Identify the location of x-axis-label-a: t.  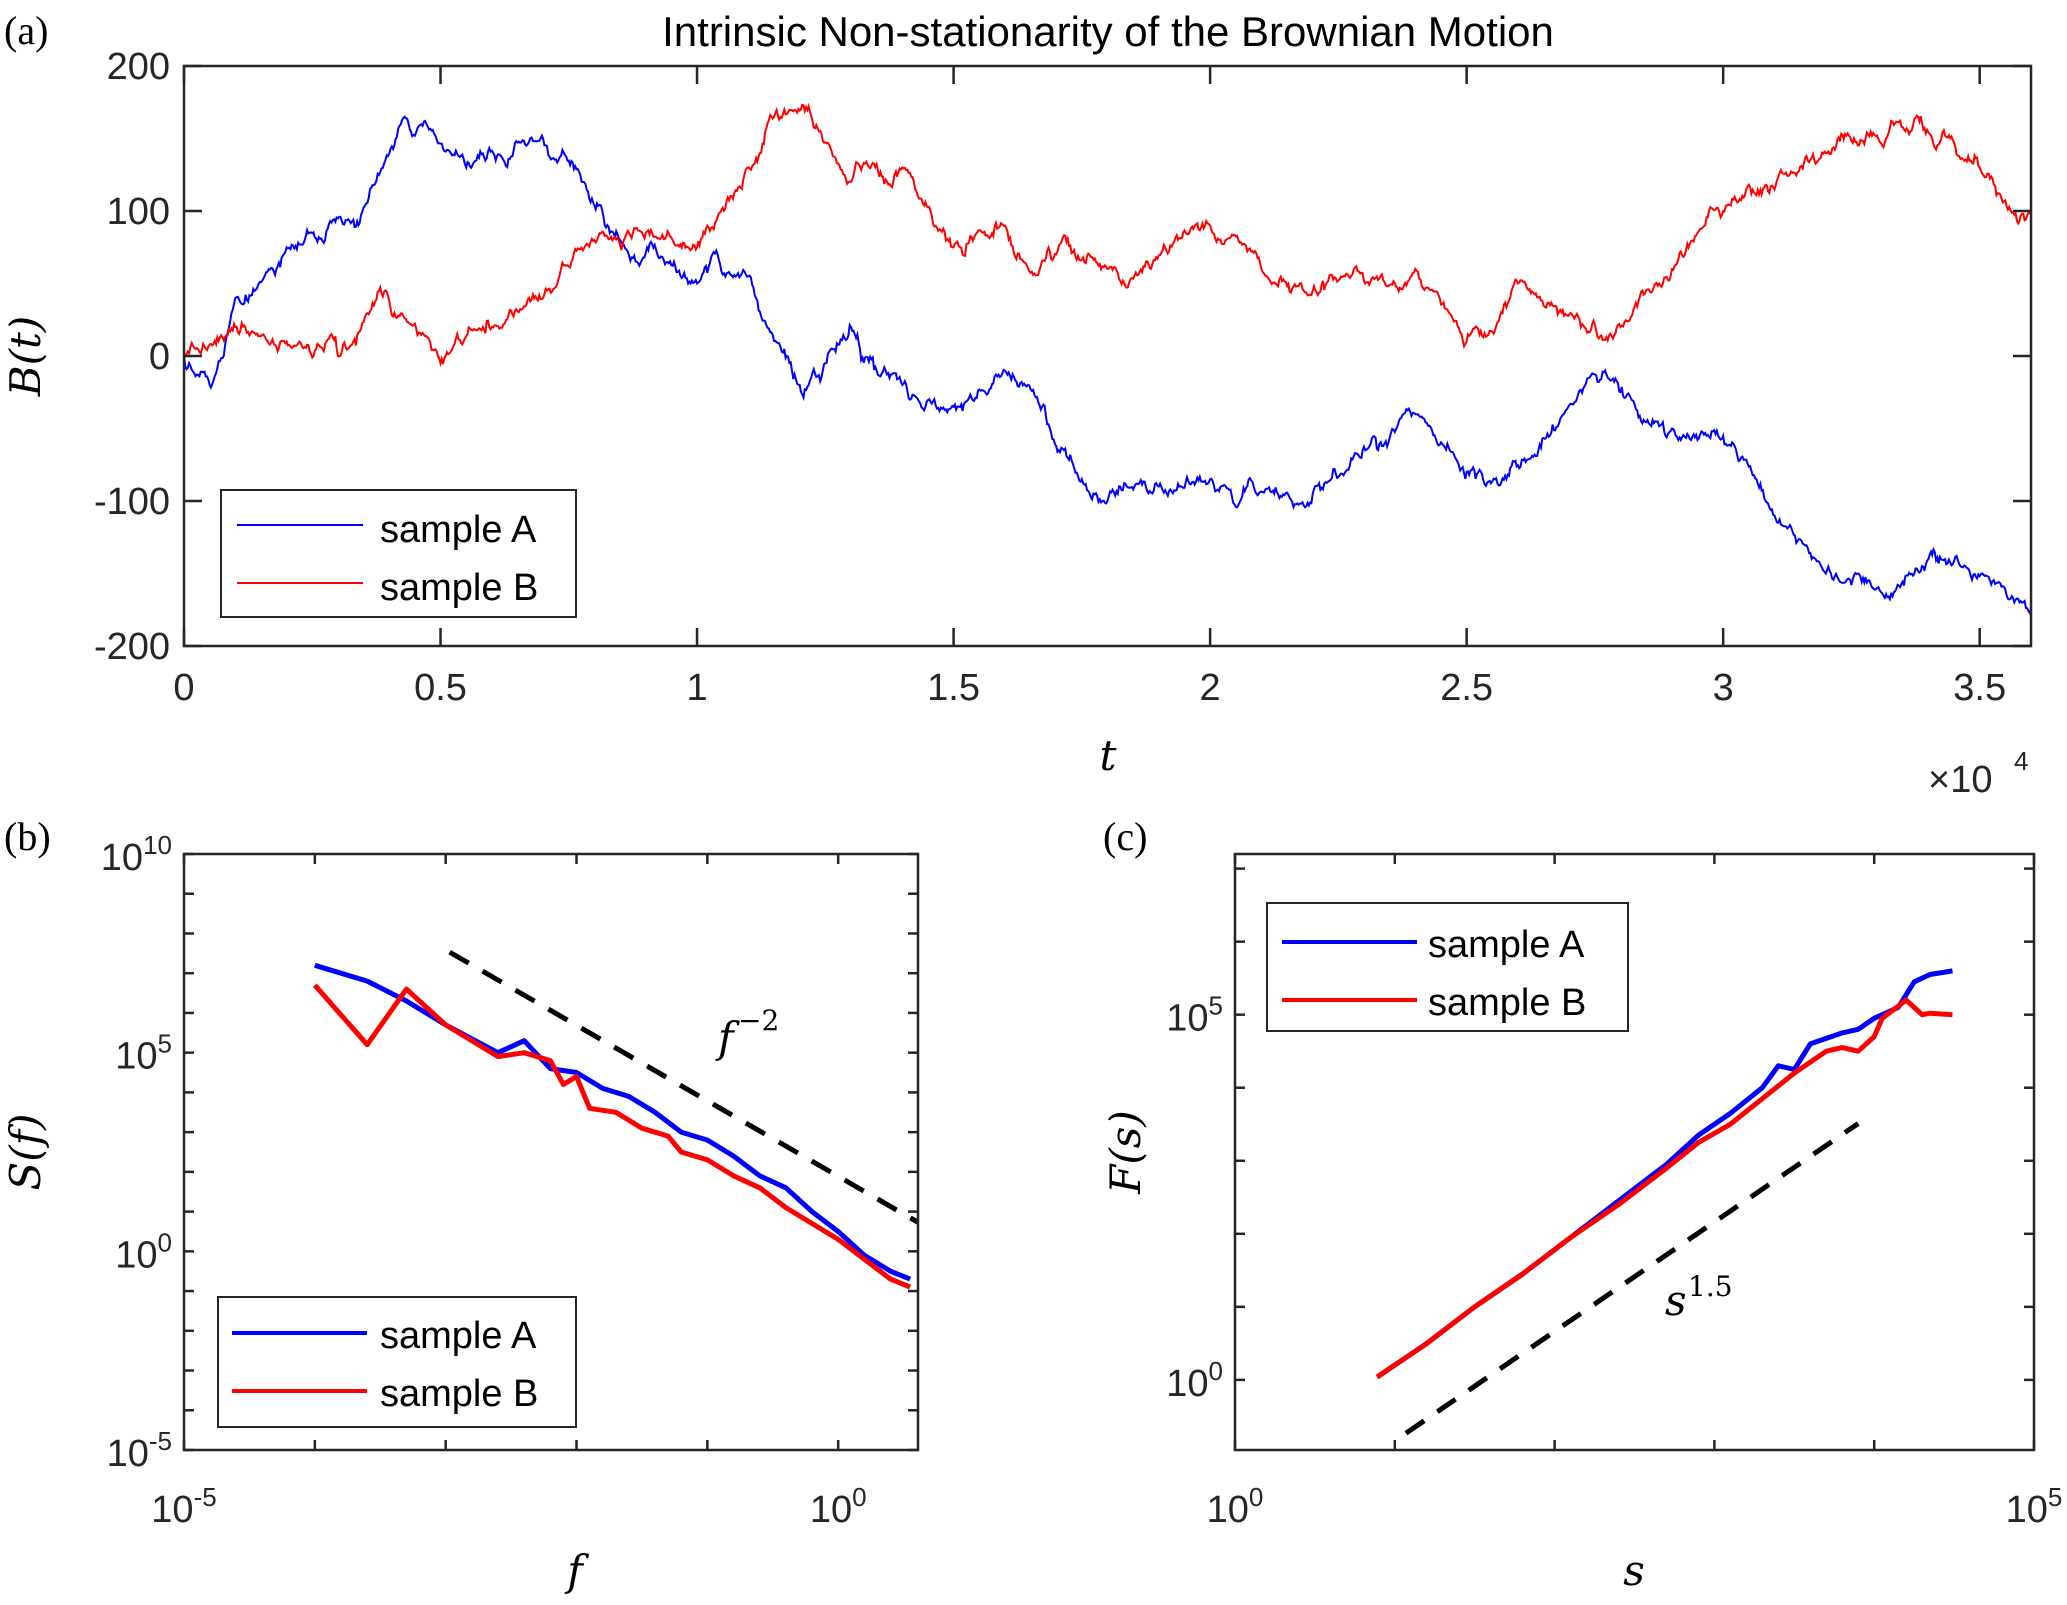
(1108, 755).